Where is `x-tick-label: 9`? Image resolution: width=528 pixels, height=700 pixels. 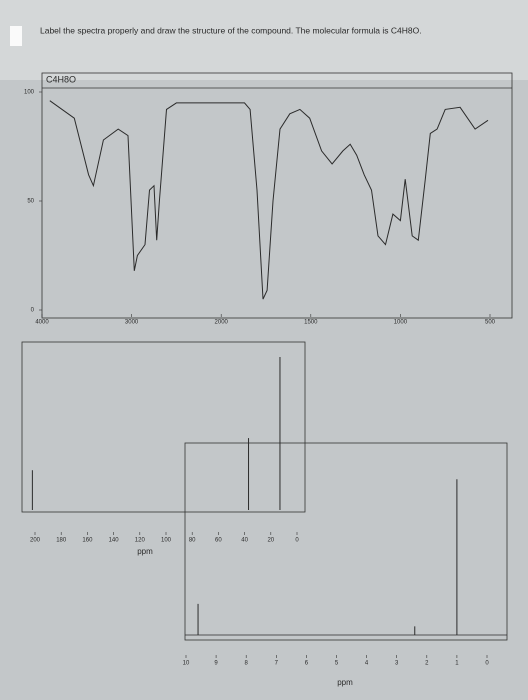 x-tick-label: 9 is located at coordinates (216, 664).